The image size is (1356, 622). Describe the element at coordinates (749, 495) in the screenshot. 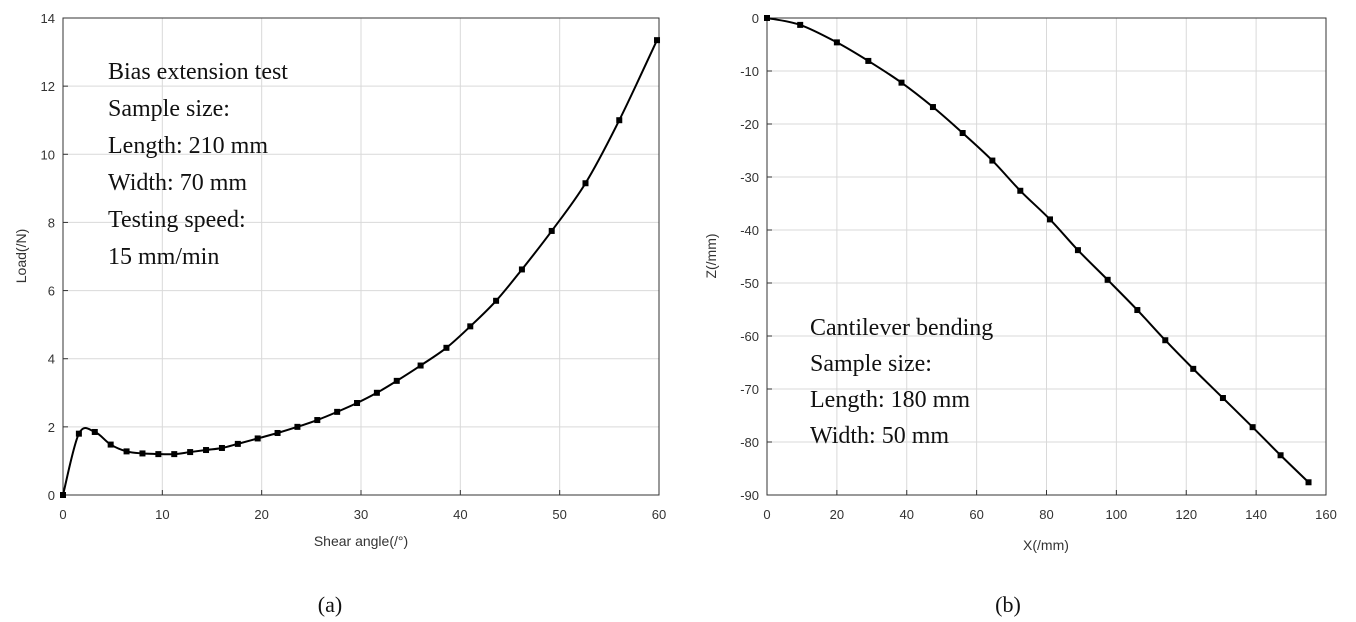

I see `y-tick-label: -90` at that location.